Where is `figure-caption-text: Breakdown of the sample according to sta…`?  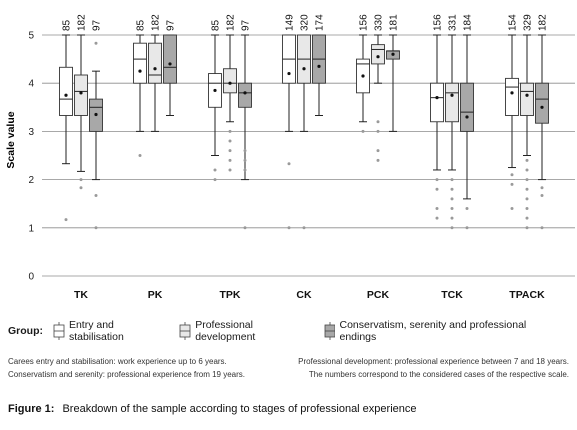
figure-caption-text: Breakdown of the sample according to sta… is located at coordinates (239, 409).